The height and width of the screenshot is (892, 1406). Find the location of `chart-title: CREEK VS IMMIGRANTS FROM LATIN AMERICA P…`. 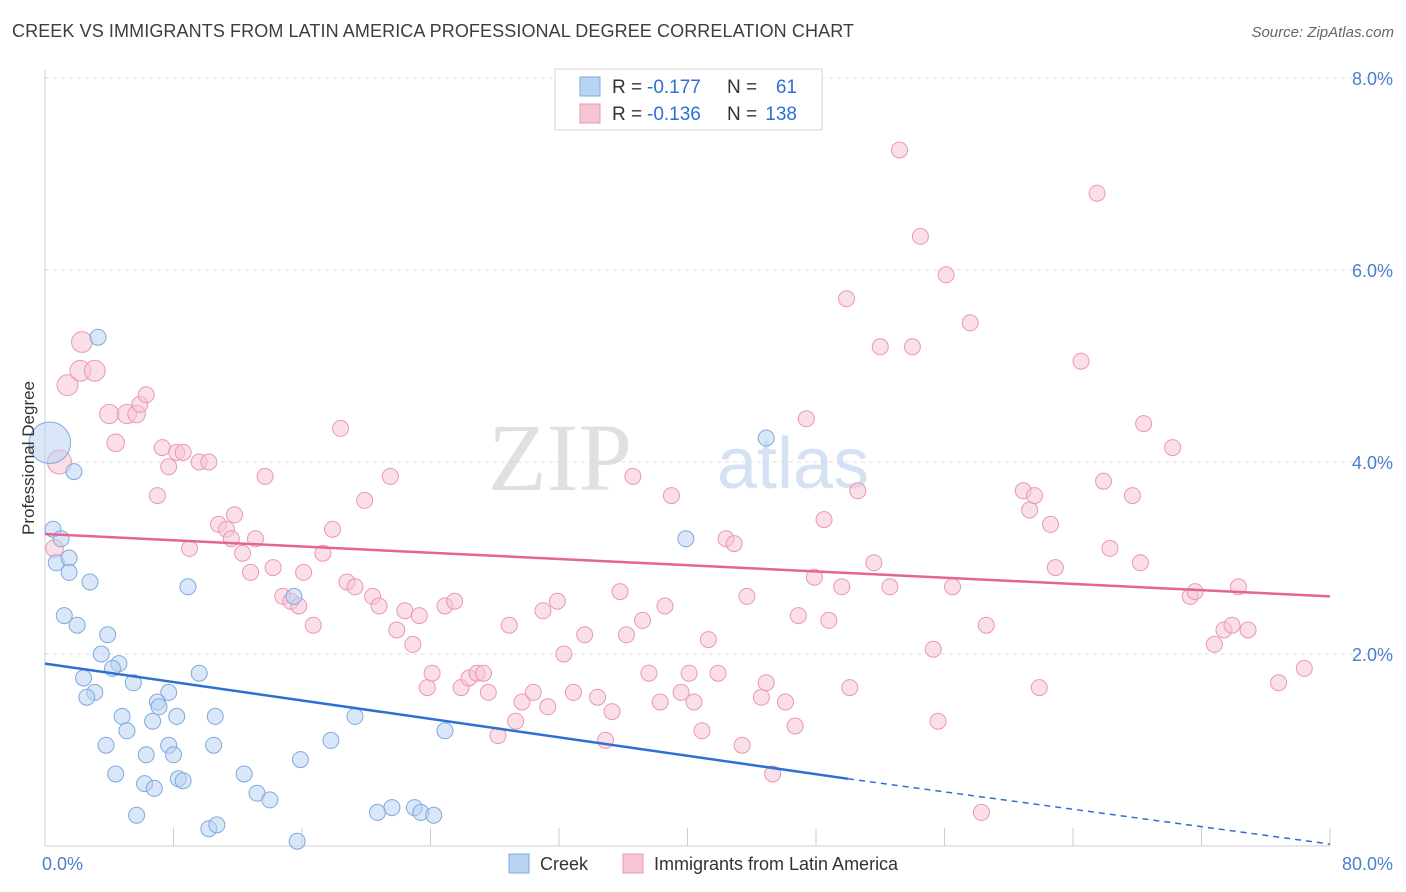

chart-title: CREEK VS IMMIGRANTS FROM LATIN AMERICA P… is located at coordinates (433, 31).